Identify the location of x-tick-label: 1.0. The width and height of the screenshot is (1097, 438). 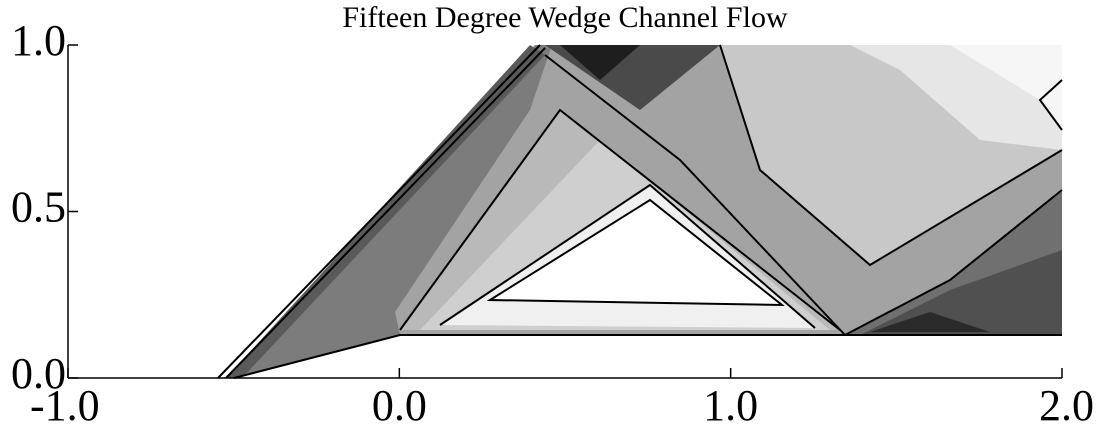
(730, 405).